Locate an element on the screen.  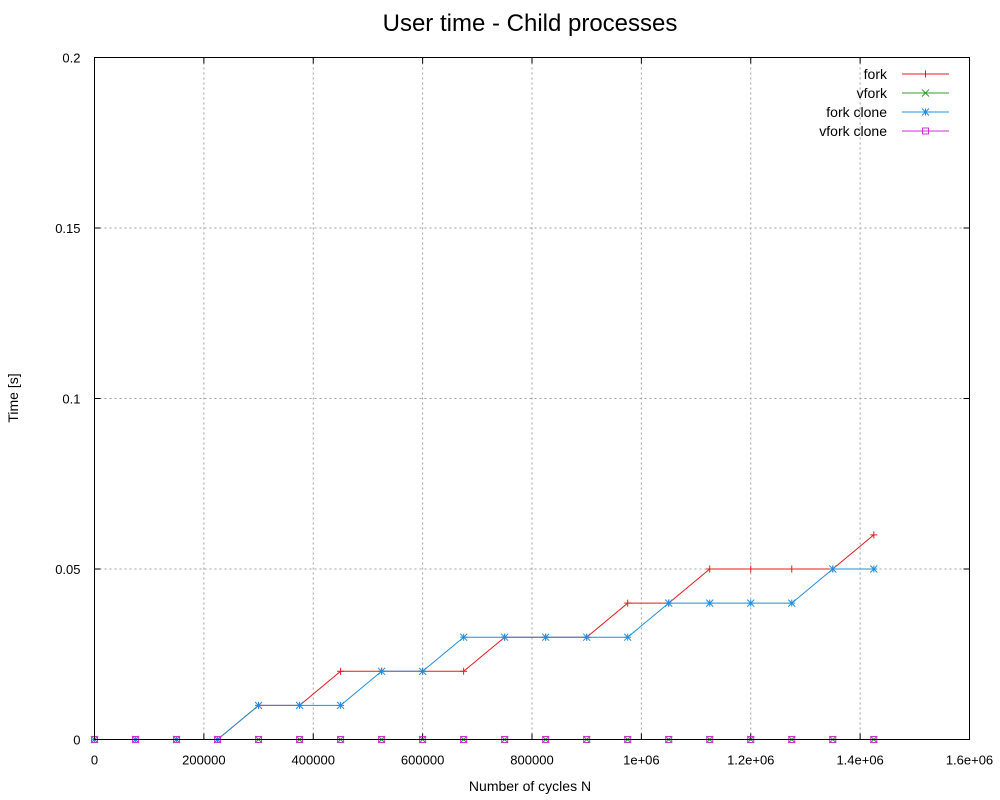
legend-entry: vfork is located at coordinates (903, 93).